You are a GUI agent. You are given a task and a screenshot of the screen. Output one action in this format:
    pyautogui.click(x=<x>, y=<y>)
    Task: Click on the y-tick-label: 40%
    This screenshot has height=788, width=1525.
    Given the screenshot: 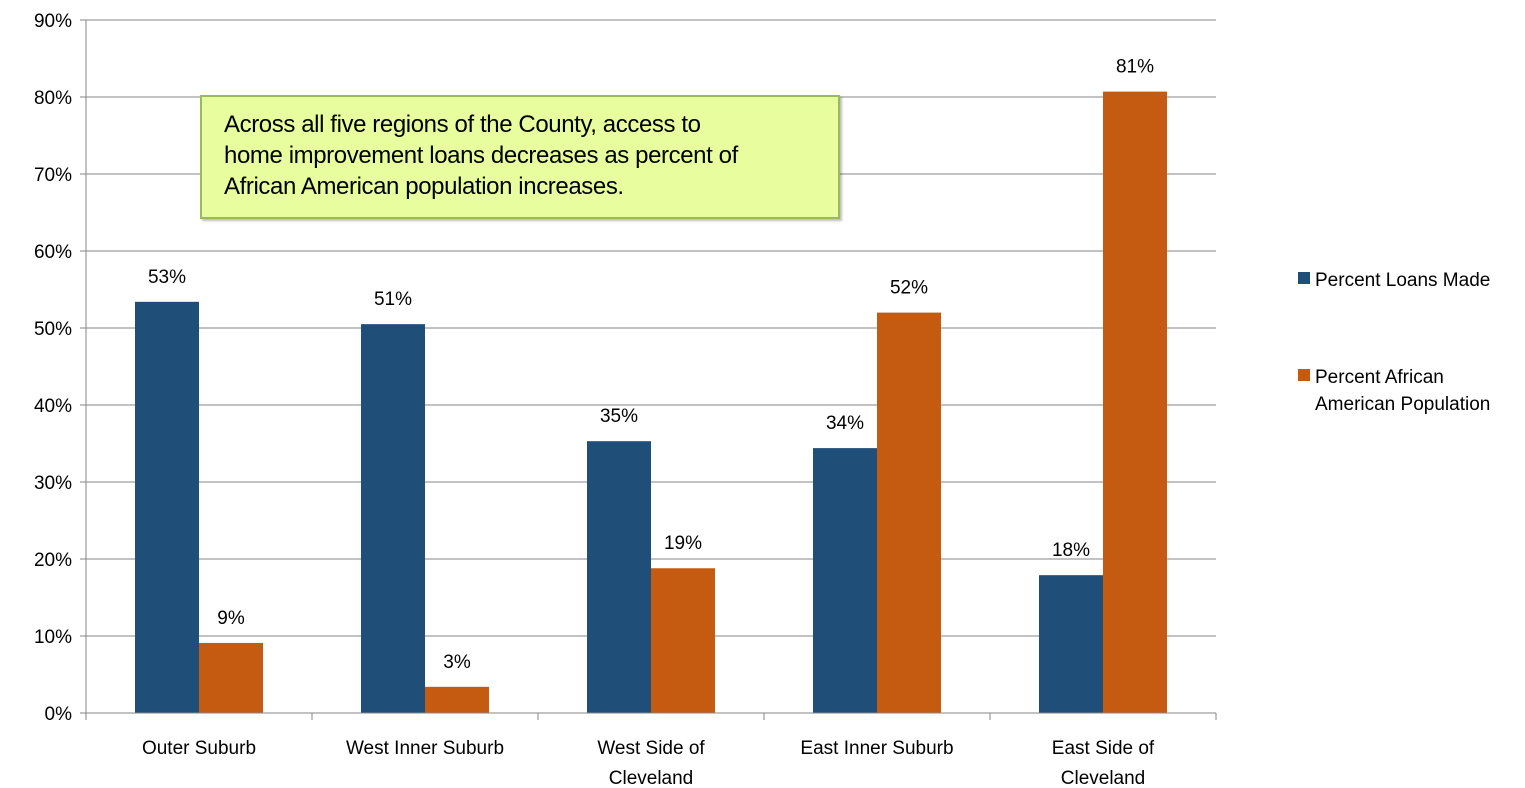 What is the action you would take?
    pyautogui.click(x=53, y=406)
    